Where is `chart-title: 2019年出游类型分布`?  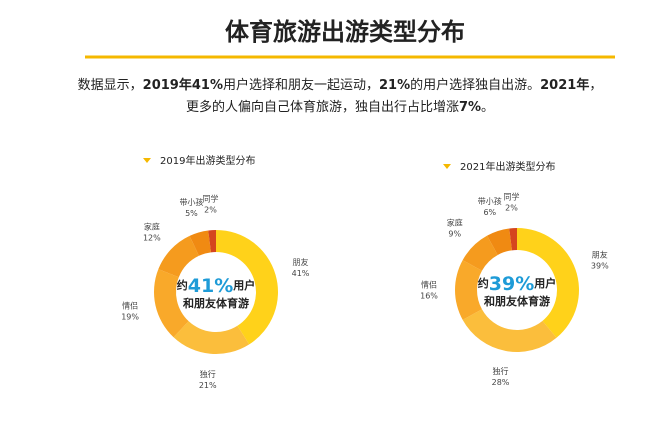 chart-title: 2019年出游类型分布 is located at coordinates (207, 160).